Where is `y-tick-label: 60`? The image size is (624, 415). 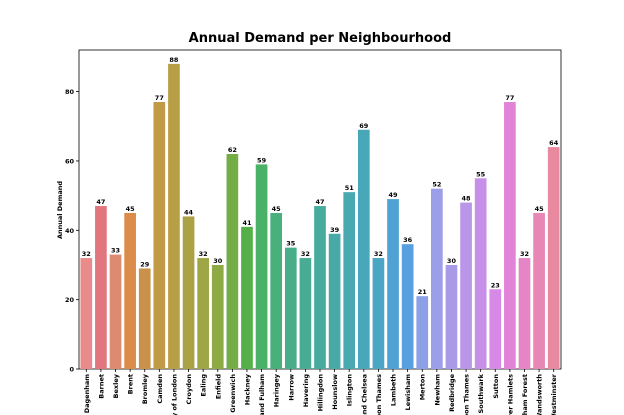 y-tick-label: 60 is located at coordinates (70, 161).